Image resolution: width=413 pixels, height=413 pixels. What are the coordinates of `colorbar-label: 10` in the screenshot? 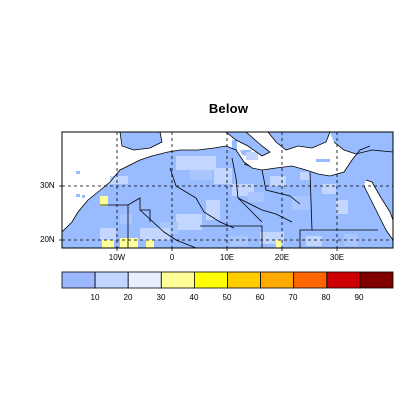 It's located at (95, 297).